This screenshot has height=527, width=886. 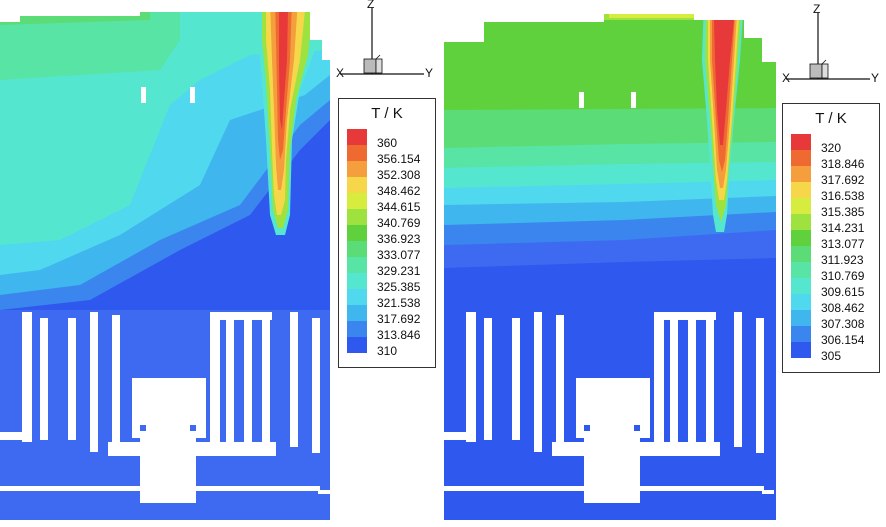 What do you see at coordinates (399, 239) in the screenshot?
I see `legend-level-label: 336.923` at bounding box center [399, 239].